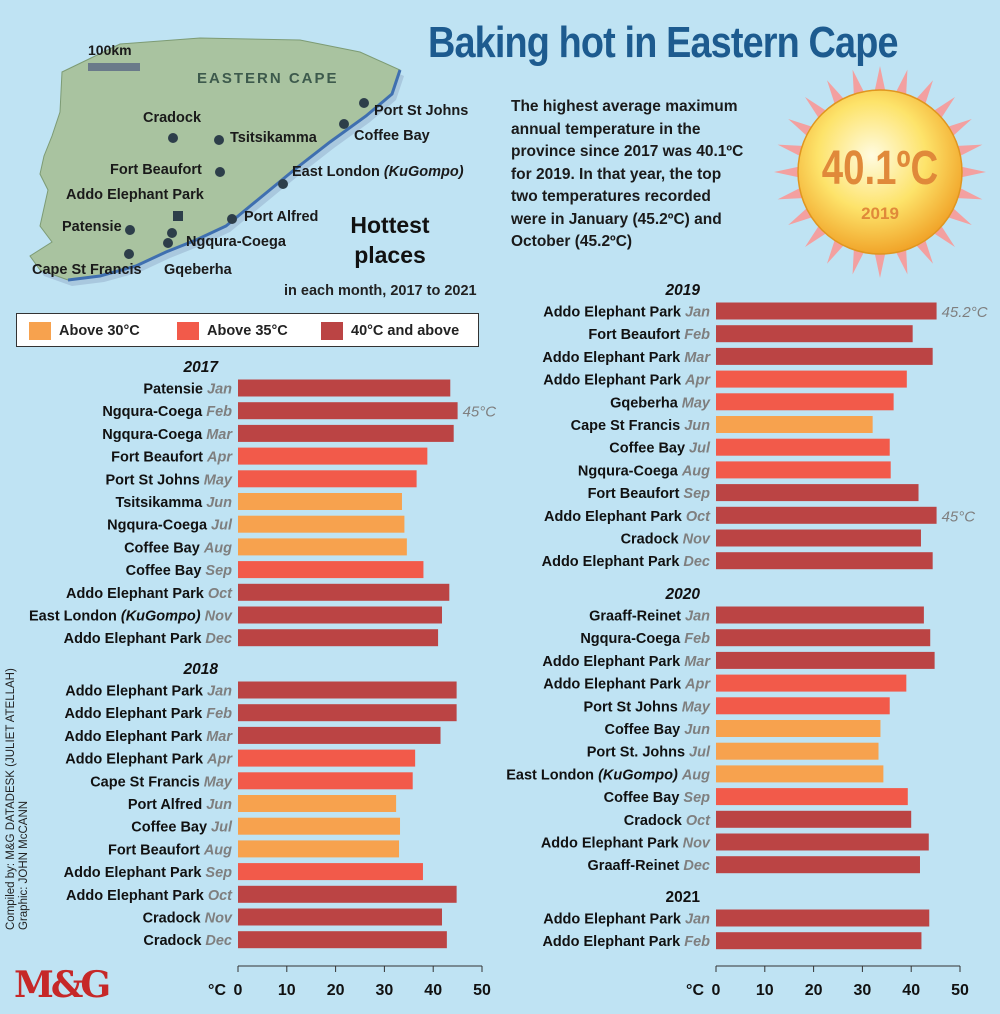 The width and height of the screenshot is (1000, 1014). Describe the element at coordinates (626, 562) in the screenshot. I see `bar-category-label: Addo Elephant Park Dec` at that location.